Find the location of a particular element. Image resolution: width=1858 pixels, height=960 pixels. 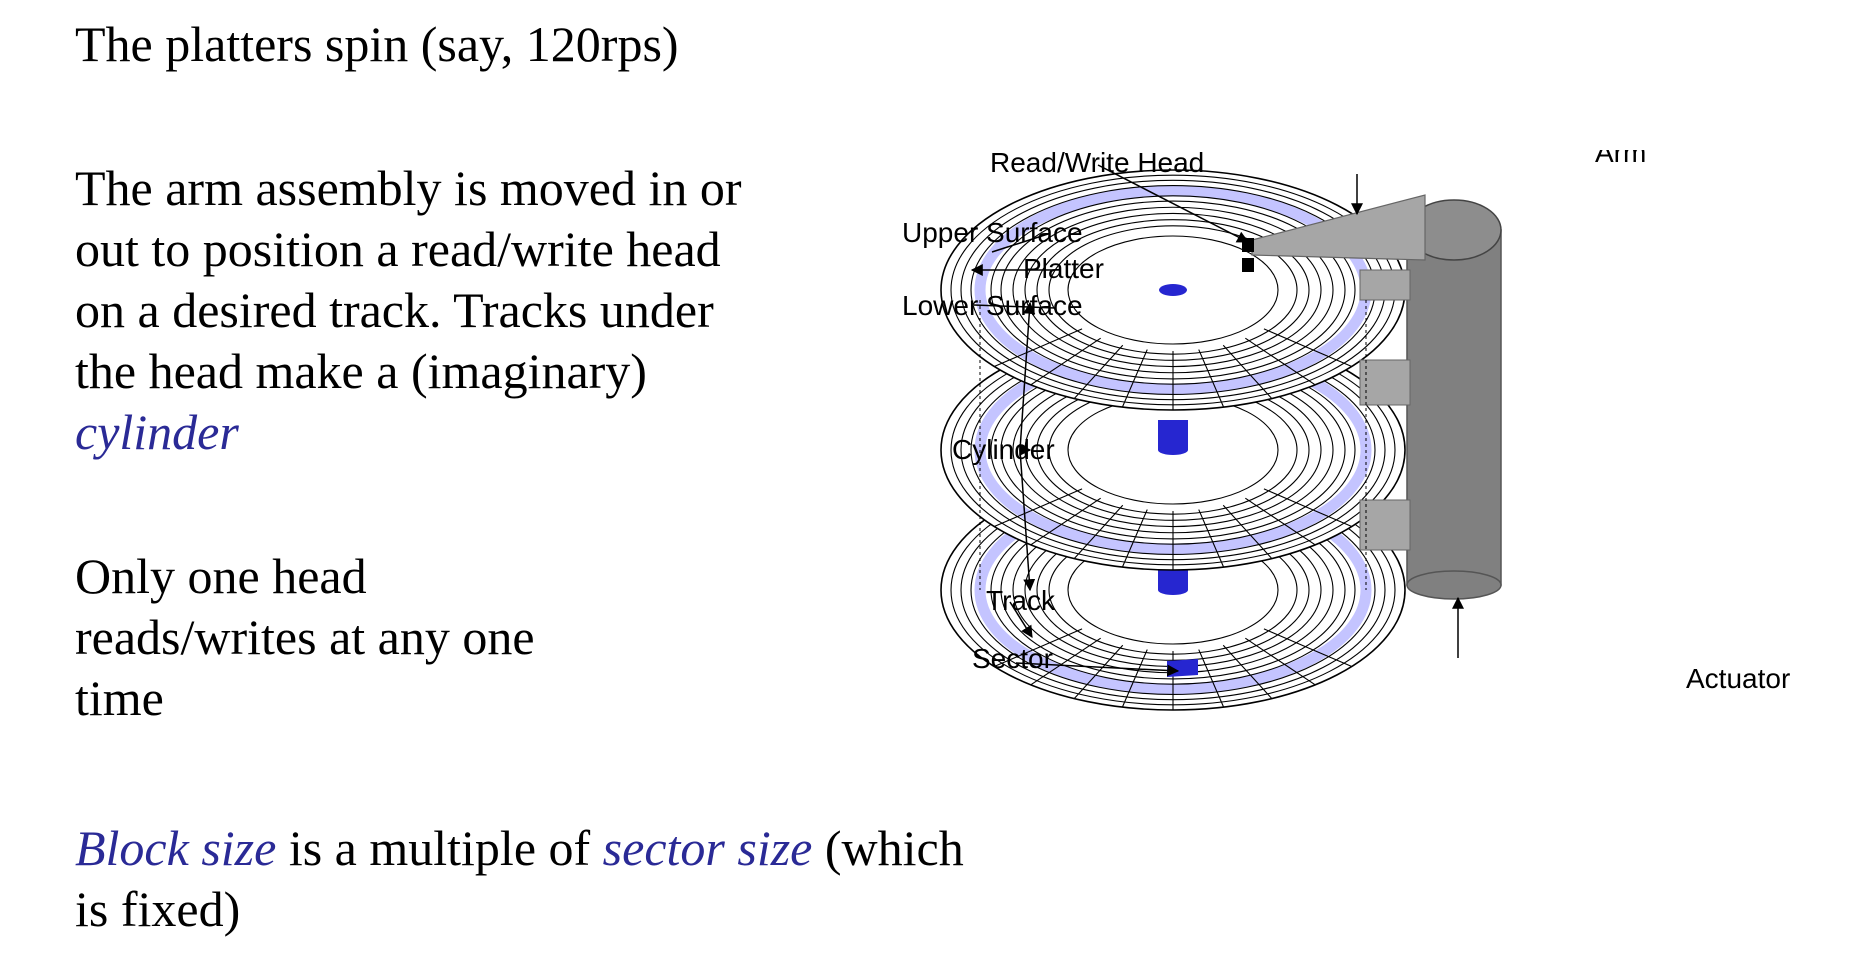

label-lower-surface: Lower Surface is located at coordinates (992, 305).